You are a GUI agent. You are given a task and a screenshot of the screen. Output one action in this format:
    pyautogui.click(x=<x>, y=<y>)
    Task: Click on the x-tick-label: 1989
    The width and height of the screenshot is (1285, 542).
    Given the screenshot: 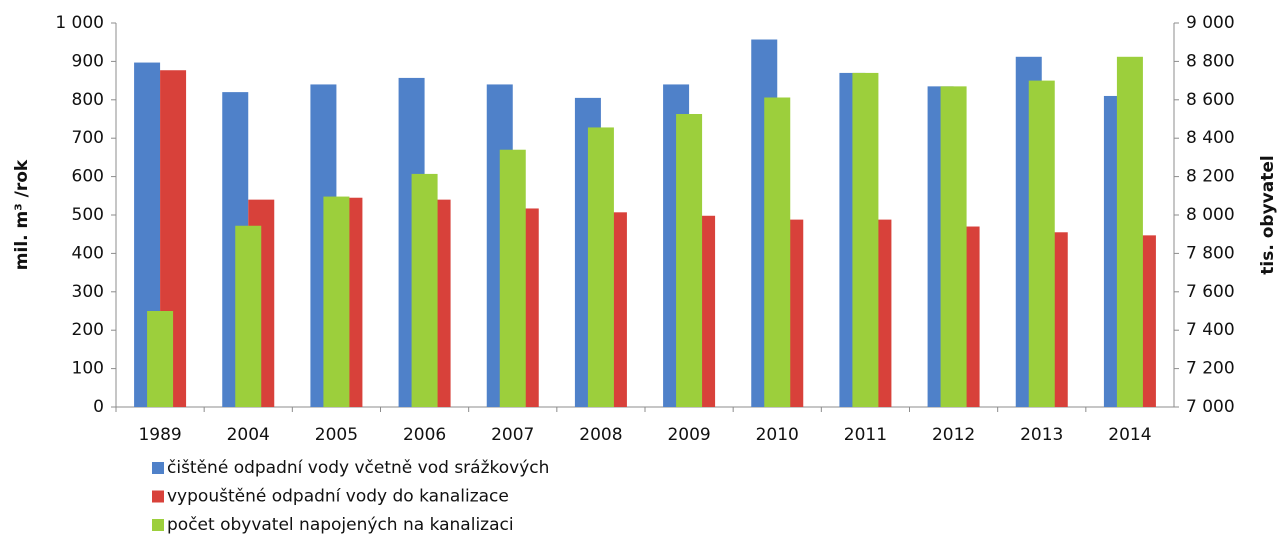 What is the action you would take?
    pyautogui.click(x=159, y=435)
    